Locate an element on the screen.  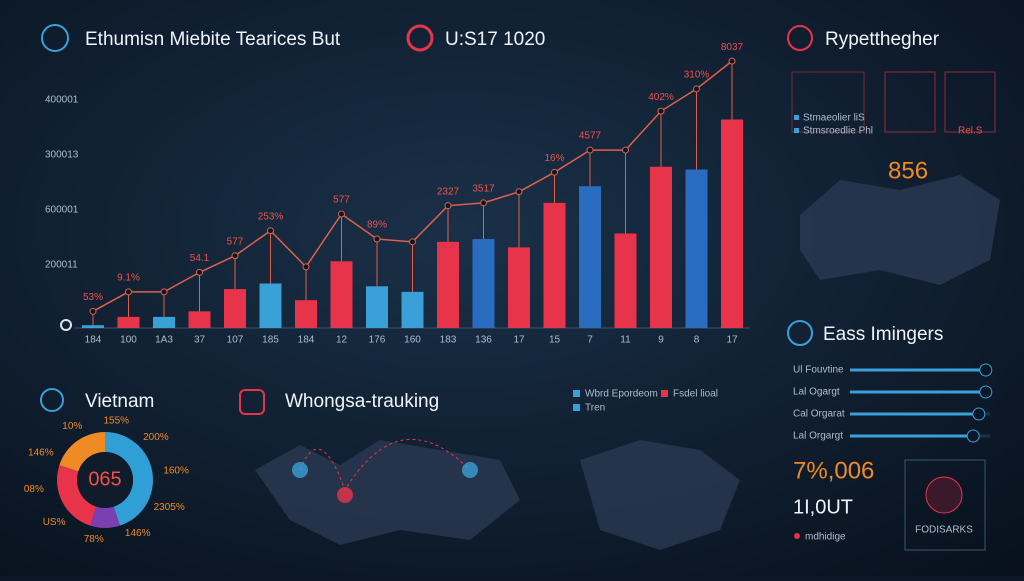
x-tick-label: 176 is located at coordinates (377, 340).